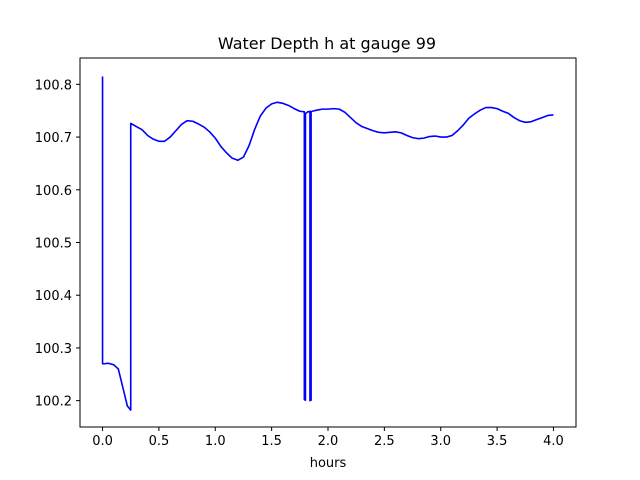  Describe the element at coordinates (53, 244) in the screenshot. I see `y-tick-label: 100.5` at that location.